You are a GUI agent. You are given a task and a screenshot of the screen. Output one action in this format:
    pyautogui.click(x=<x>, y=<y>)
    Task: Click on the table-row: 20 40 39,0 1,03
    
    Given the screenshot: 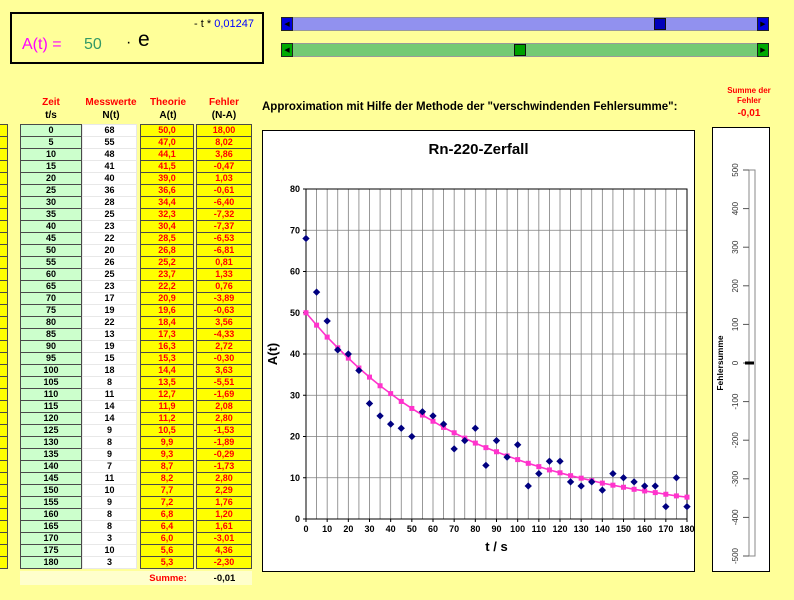 What is the action you would take?
    pyautogui.click(x=136, y=178)
    